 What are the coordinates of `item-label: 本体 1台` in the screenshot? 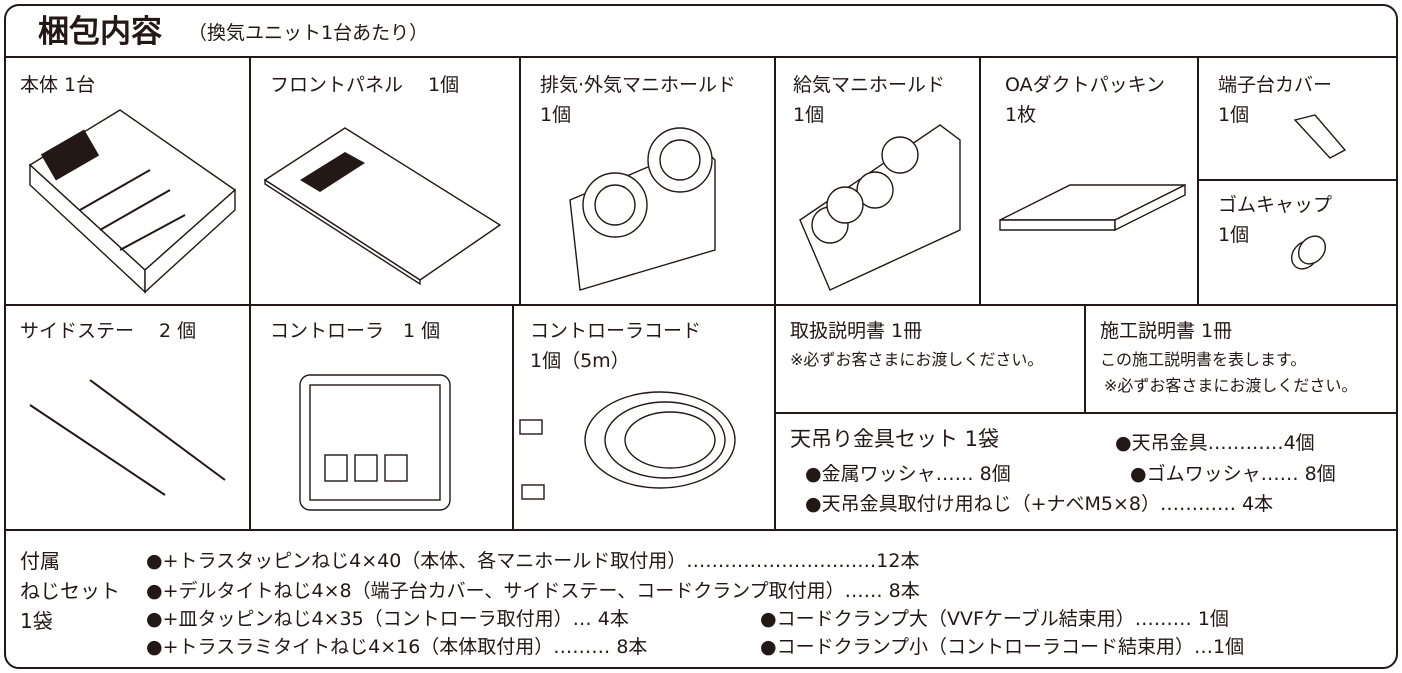 It's located at (58, 85).